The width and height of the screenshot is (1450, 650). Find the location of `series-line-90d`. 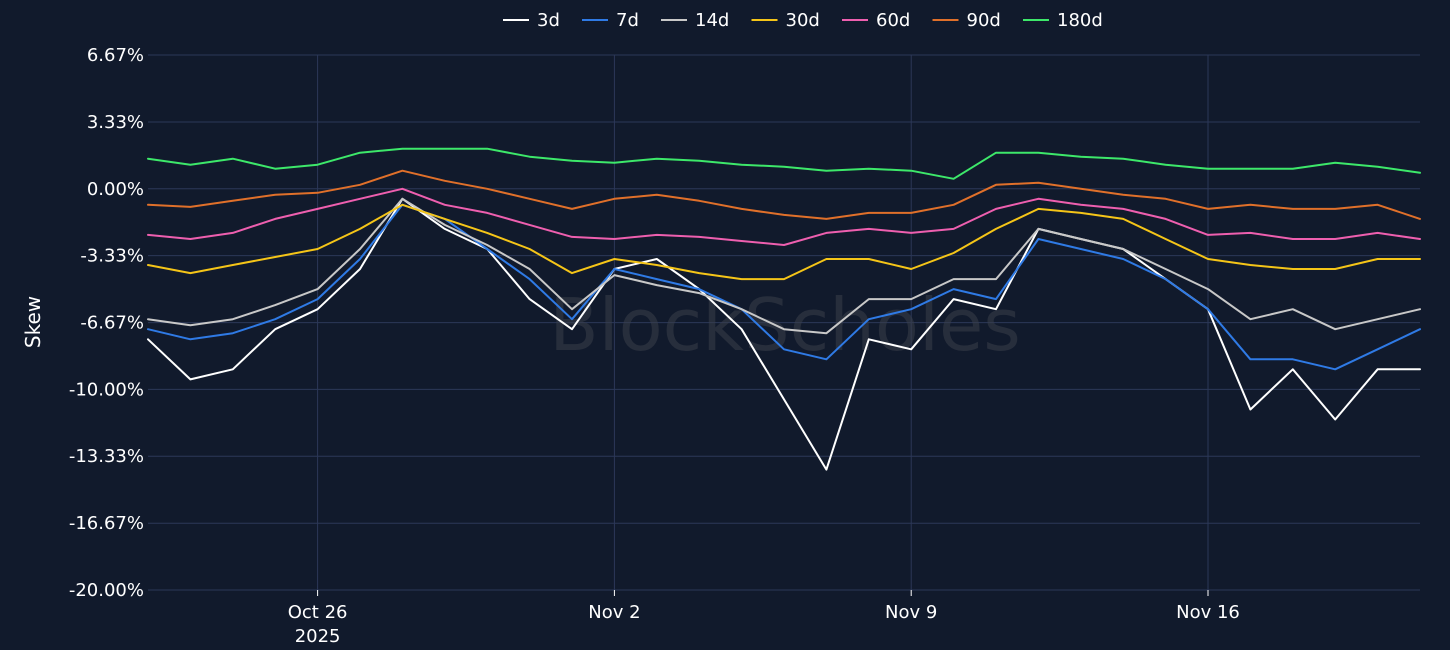

series-line-90d is located at coordinates (784, 194).